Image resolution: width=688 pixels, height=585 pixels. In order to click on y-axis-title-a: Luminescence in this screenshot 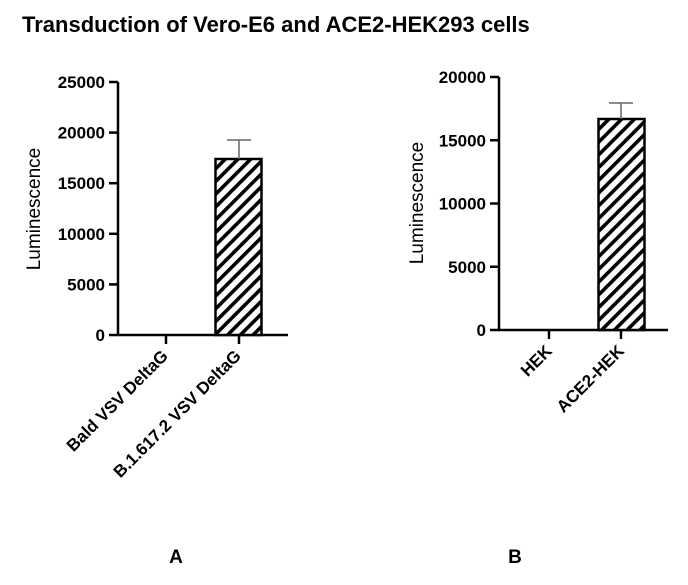, I will do `click(34, 209)`.